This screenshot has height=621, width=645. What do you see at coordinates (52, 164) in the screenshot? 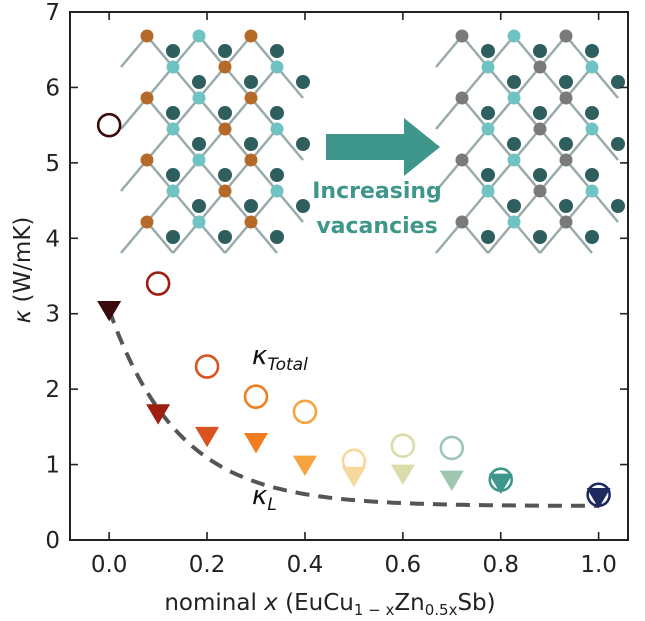
I see `y-tick-label: 5` at bounding box center [52, 164].